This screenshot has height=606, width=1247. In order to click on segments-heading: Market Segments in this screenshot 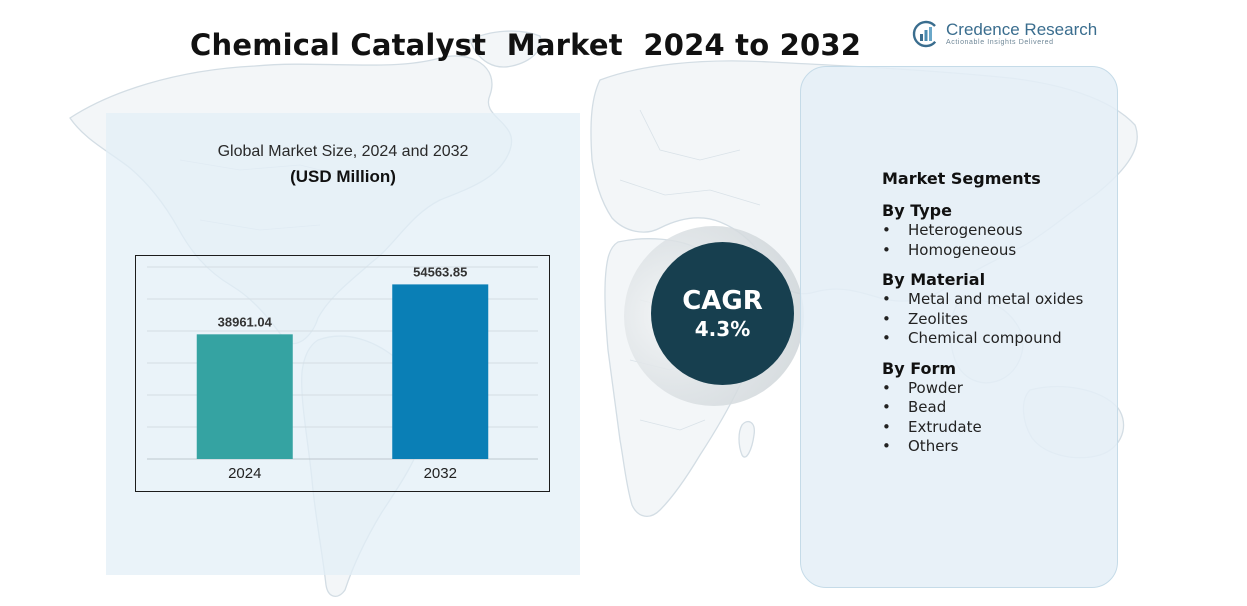, I will do `click(961, 178)`.